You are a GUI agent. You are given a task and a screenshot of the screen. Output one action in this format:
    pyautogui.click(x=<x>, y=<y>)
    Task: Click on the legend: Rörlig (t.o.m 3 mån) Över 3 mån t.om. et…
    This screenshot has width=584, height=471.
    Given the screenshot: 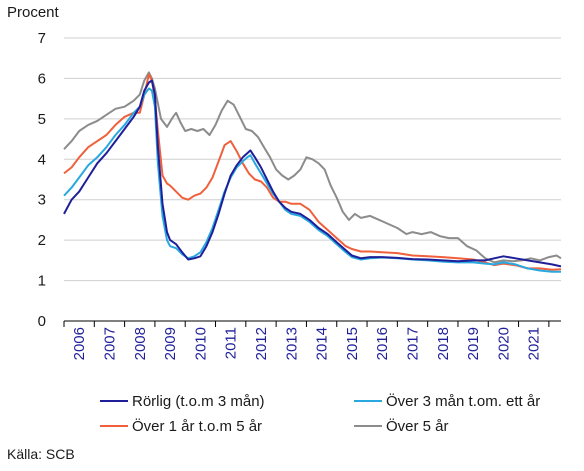 What is the action you would take?
    pyautogui.click(x=335, y=416)
    